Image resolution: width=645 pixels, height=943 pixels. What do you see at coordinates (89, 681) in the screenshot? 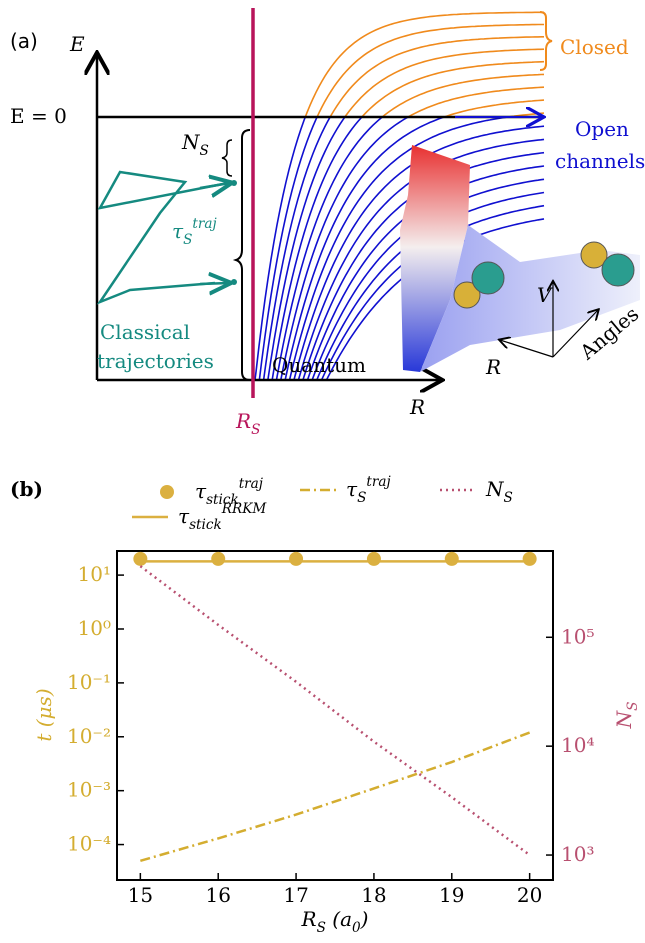
I see `y-tick-label: 10⁻¹` at bounding box center [89, 681].